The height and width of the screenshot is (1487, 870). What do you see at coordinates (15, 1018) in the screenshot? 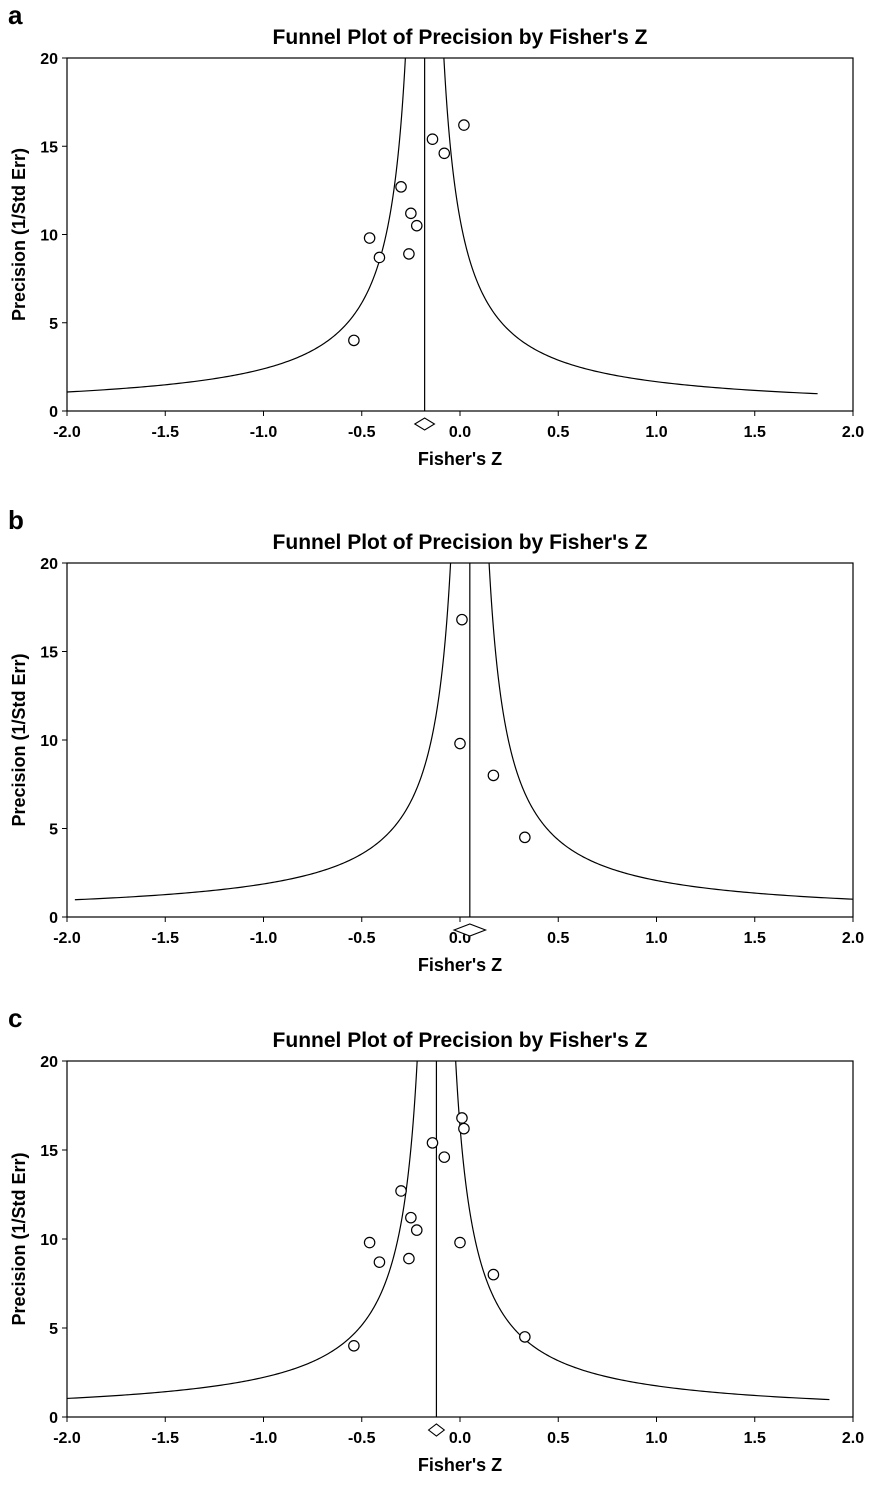
I see `panel-label: c` at bounding box center [15, 1018].